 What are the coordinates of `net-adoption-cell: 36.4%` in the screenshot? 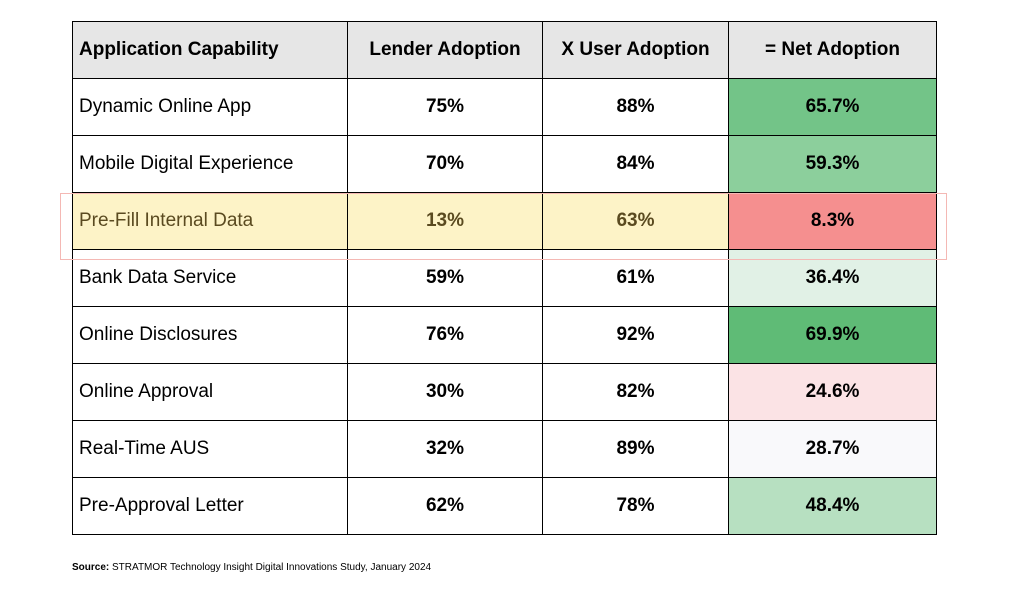 It's located at (832, 278).